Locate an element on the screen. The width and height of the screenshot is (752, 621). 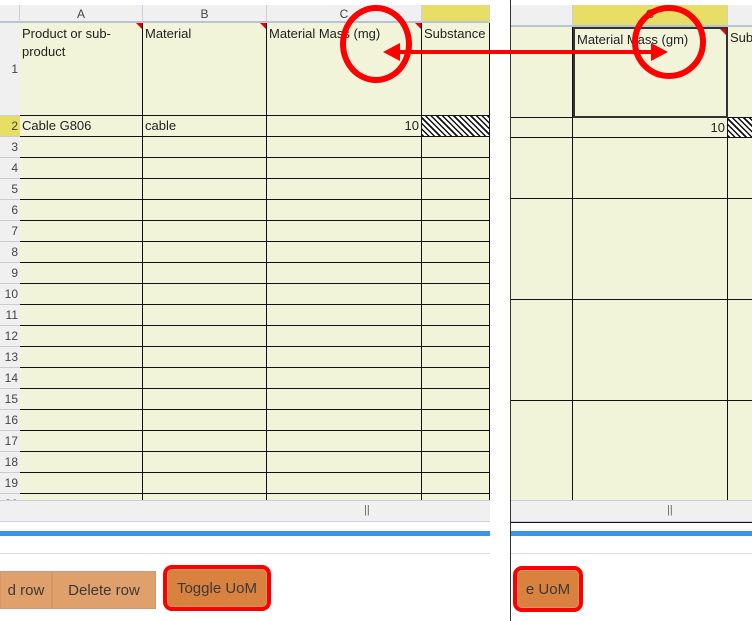
header-cell-product: Product or sub-product is located at coordinates (81, 69).